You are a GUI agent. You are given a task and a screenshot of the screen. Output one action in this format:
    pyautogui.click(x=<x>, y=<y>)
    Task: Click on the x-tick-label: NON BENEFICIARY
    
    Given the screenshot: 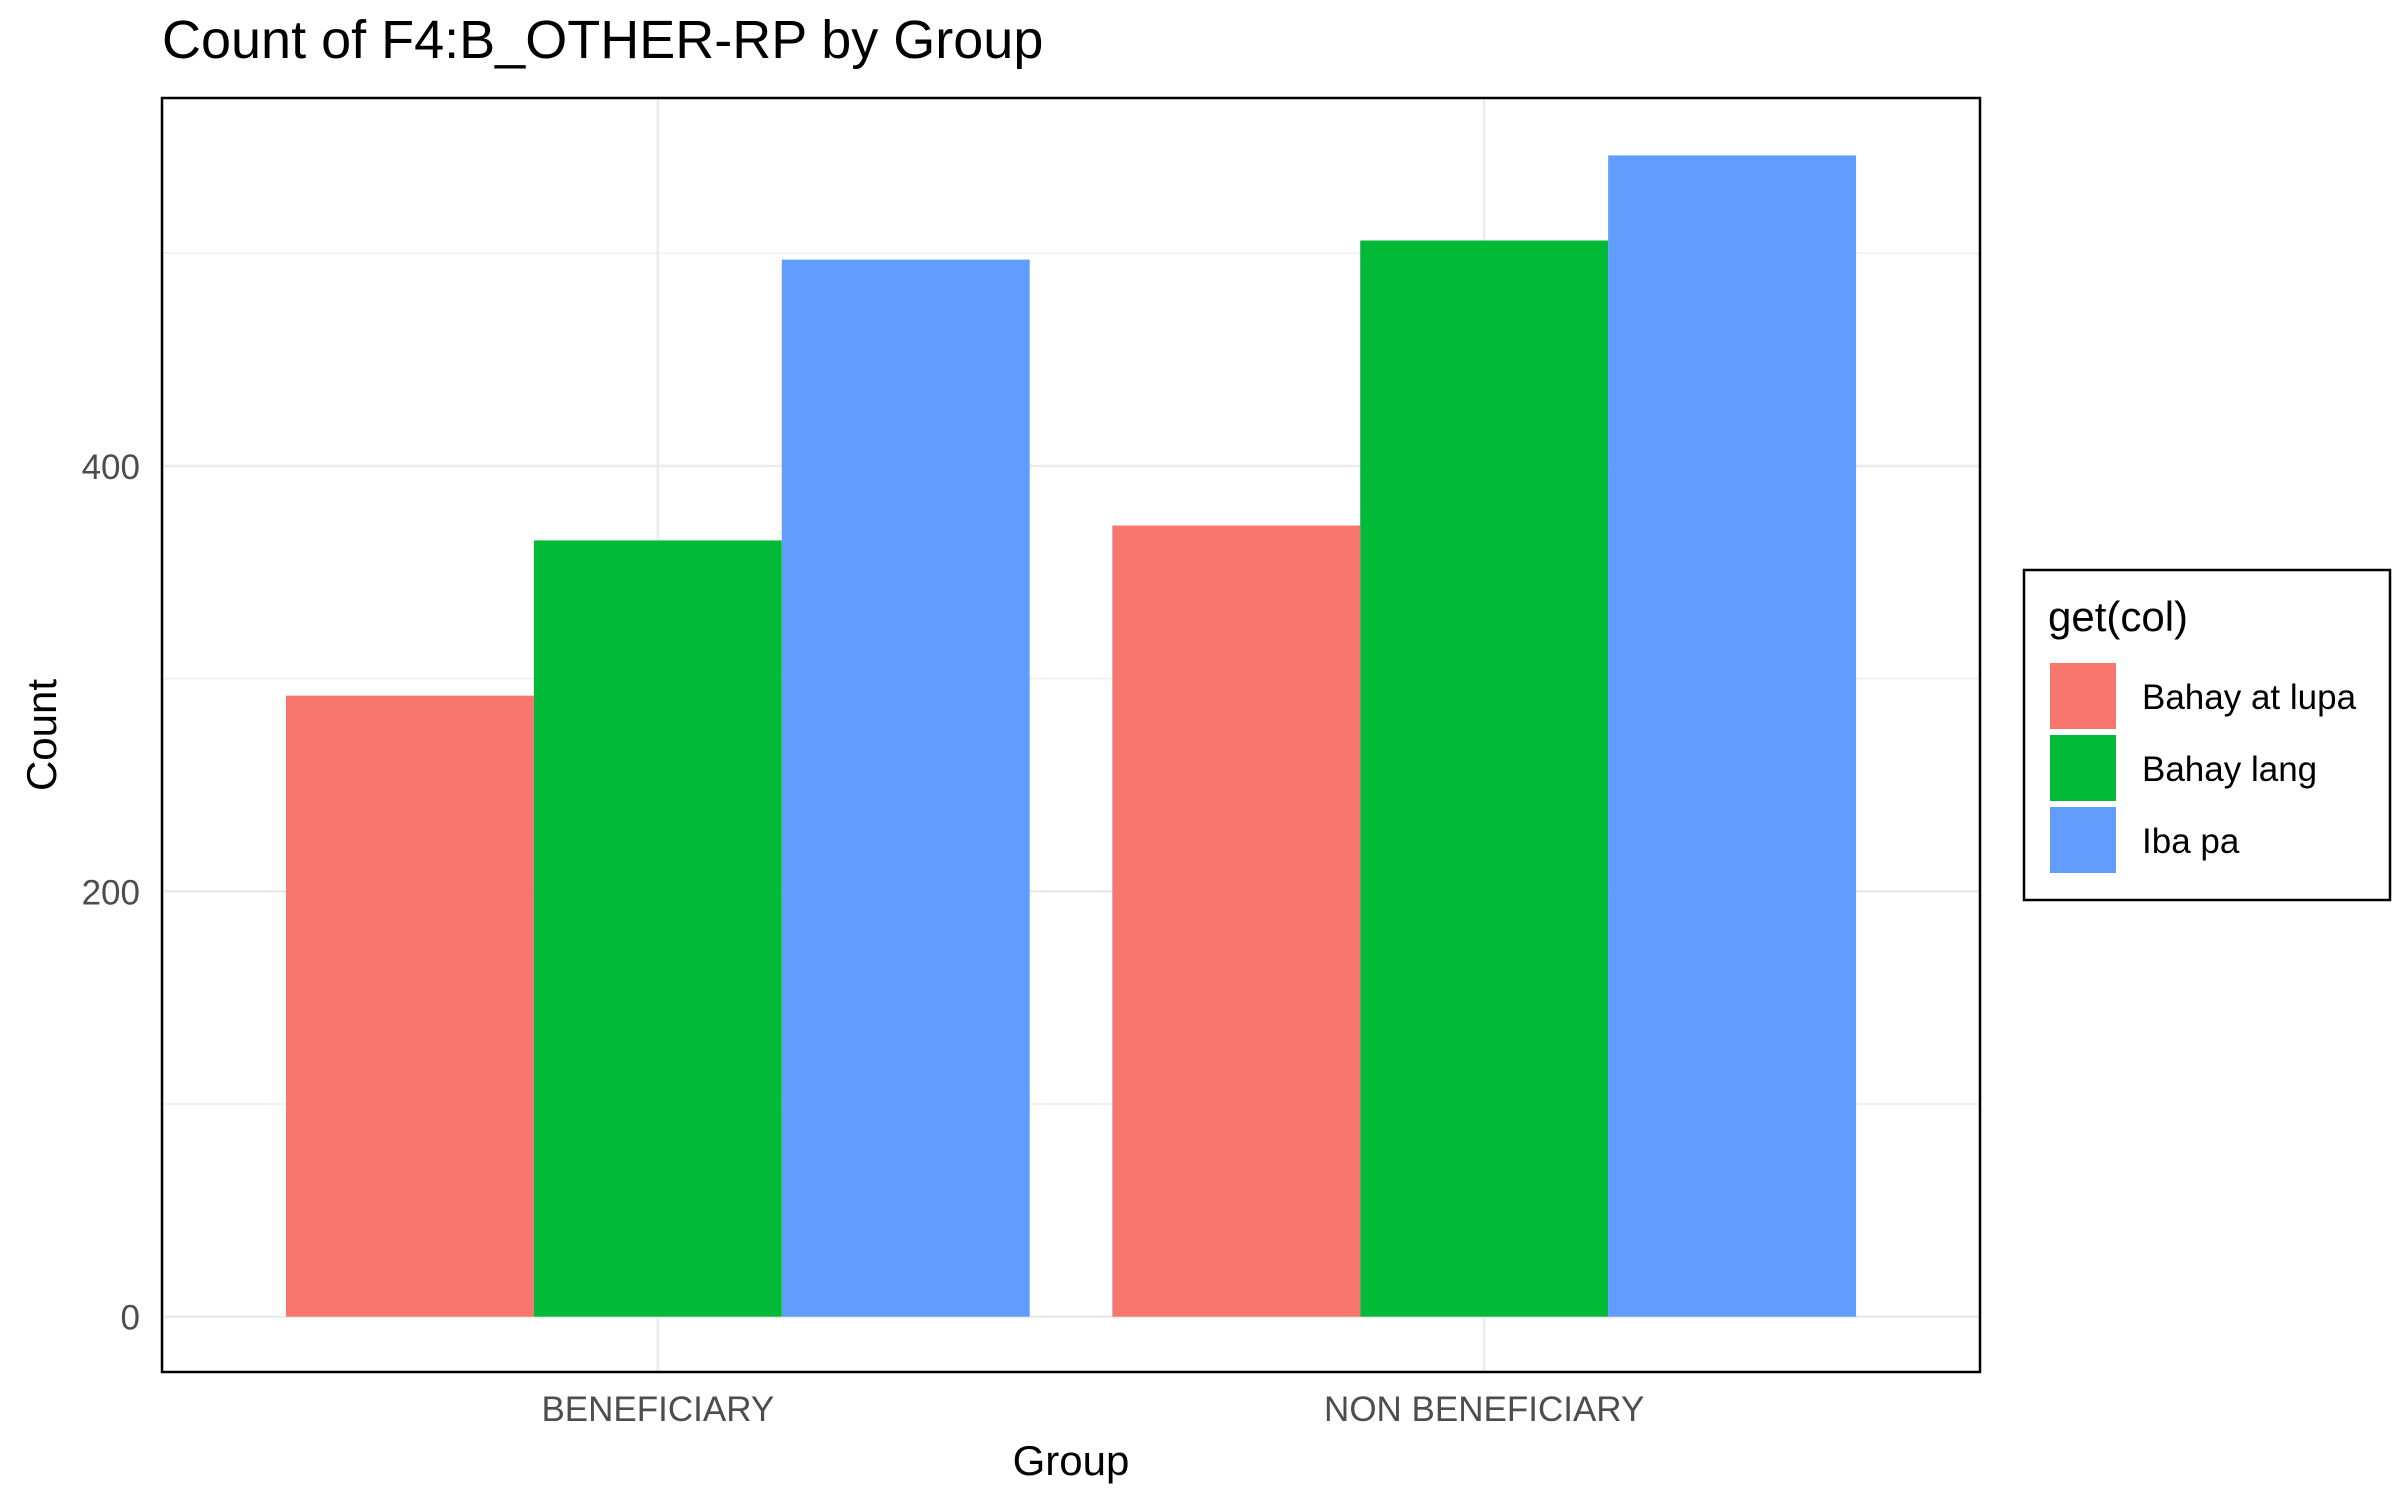 What is the action you would take?
    pyautogui.click(x=1484, y=1409)
    